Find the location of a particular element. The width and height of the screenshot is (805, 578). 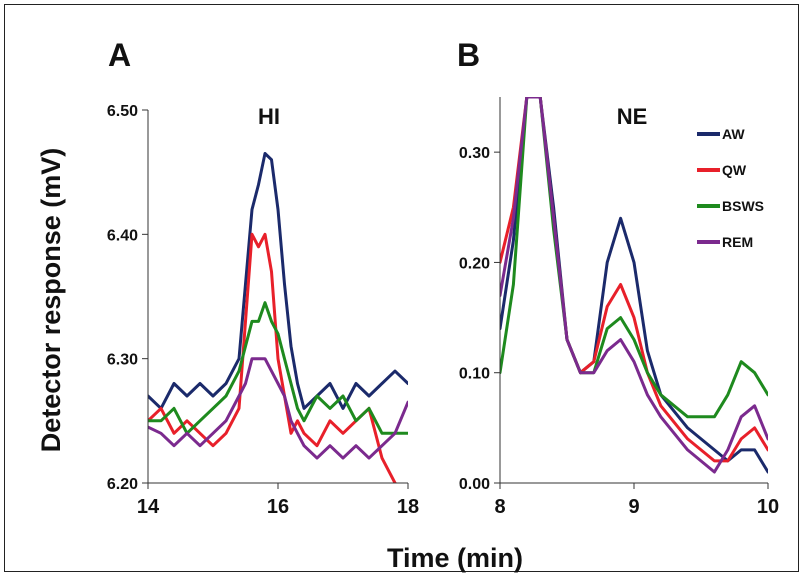

panel-a-y-tick-label: 6.20 is located at coordinates (122, 484).